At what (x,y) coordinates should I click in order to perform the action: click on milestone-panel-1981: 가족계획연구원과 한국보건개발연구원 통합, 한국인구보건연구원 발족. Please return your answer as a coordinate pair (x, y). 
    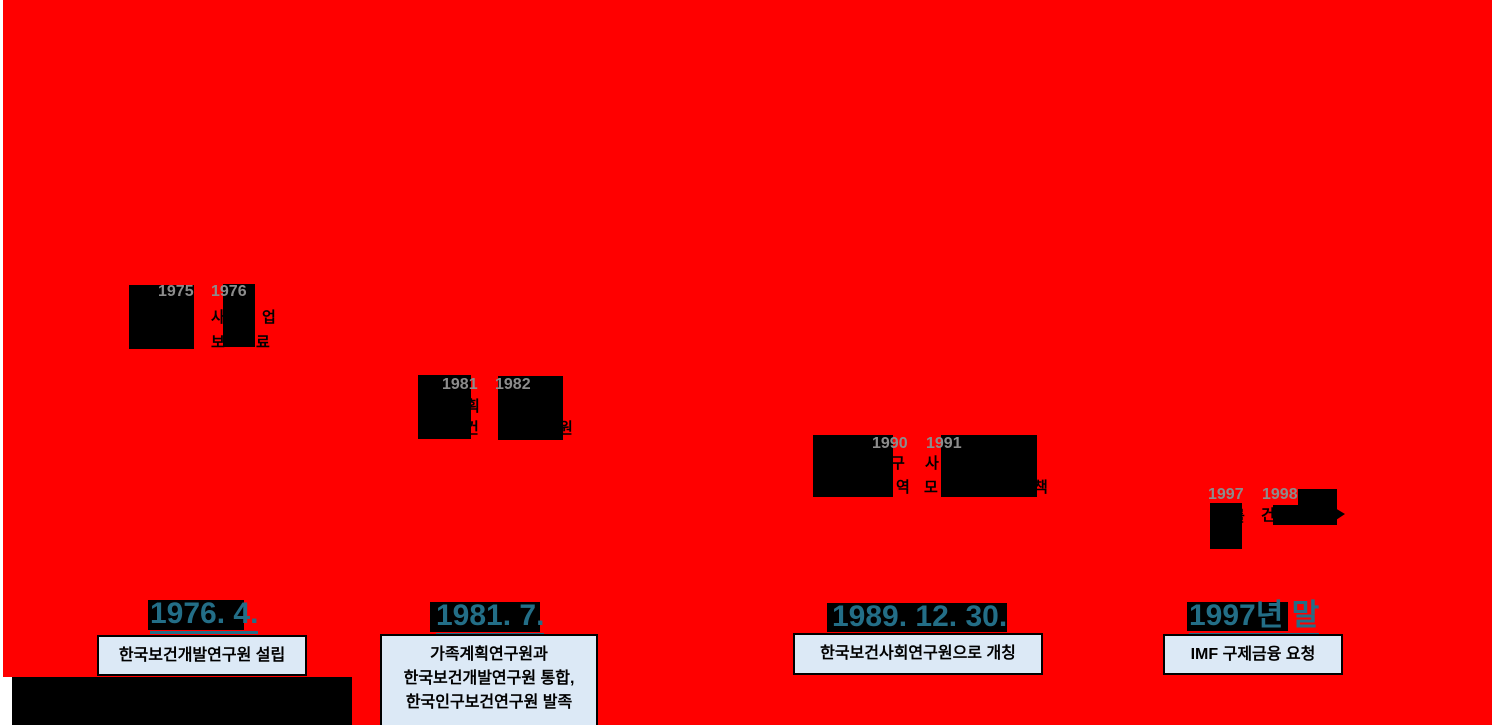
    Looking at the image, I should click on (489, 679).